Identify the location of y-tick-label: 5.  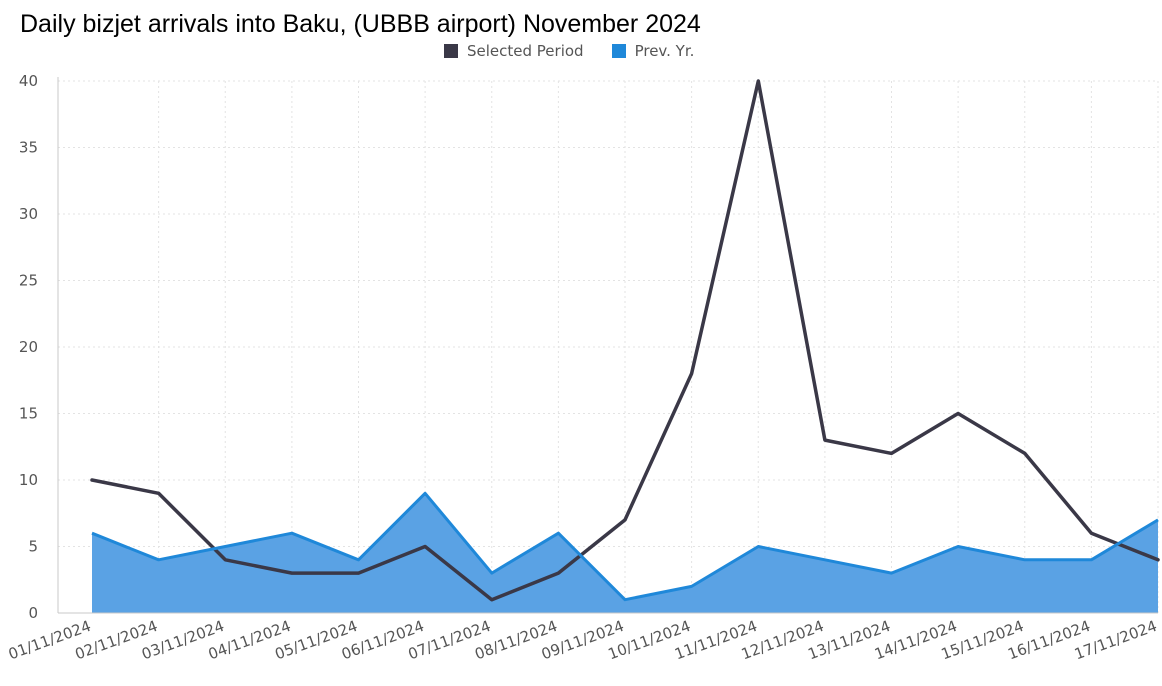
(33, 547).